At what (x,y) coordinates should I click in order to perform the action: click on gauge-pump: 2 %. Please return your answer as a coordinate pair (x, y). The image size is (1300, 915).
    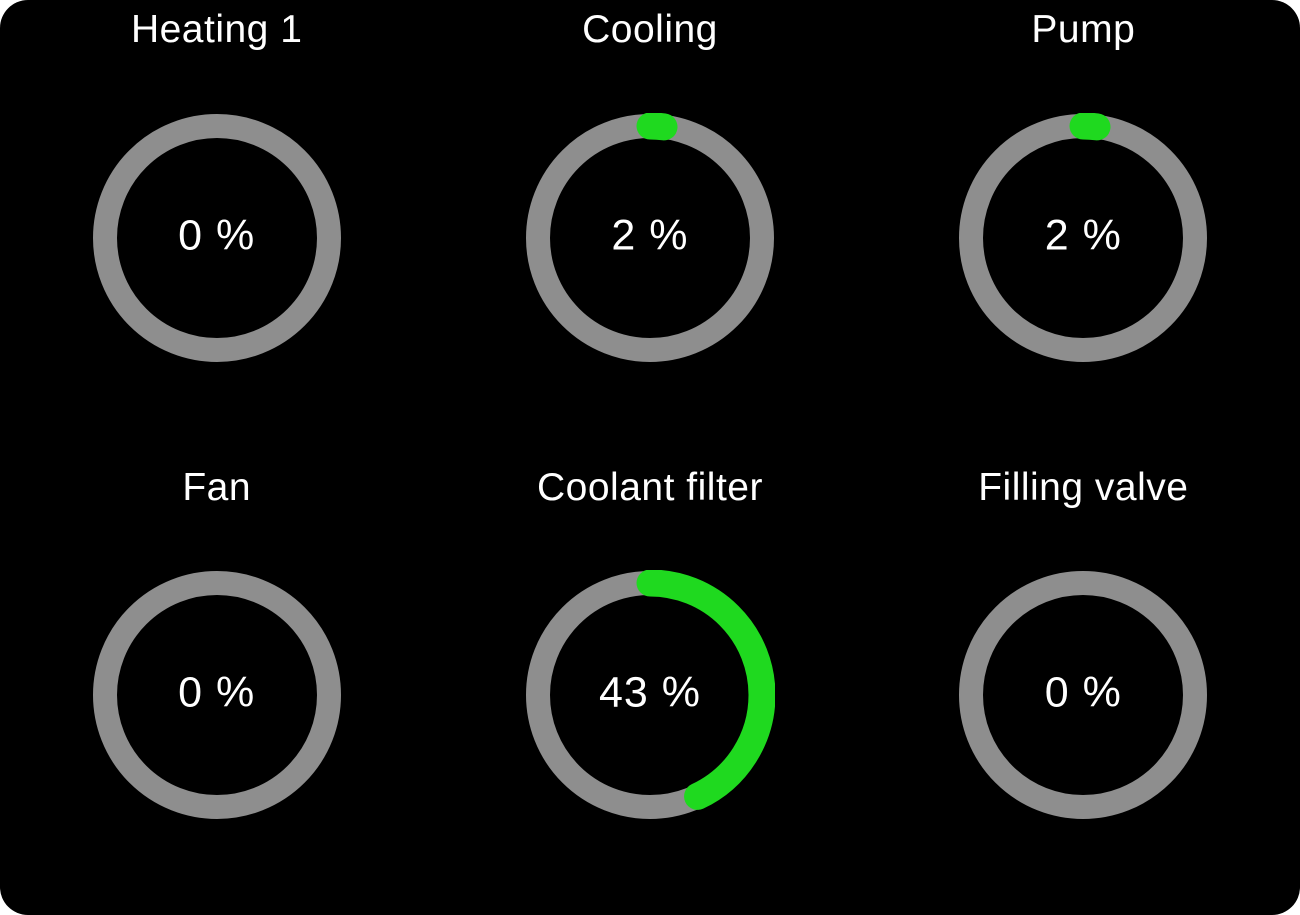
    Looking at the image, I should click on (1083, 237).